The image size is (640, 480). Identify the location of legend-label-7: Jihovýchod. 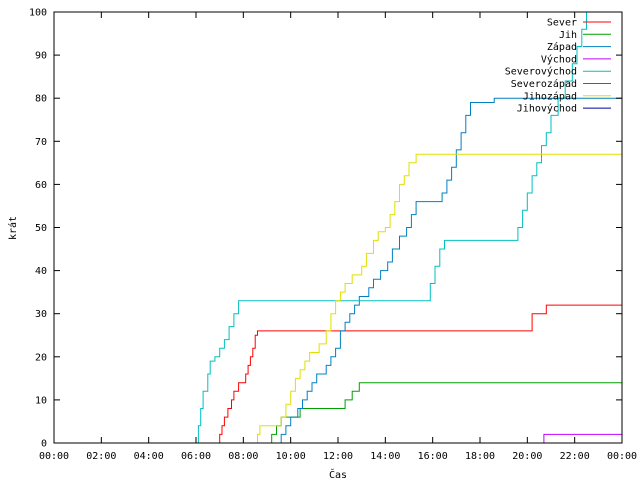
(547, 109).